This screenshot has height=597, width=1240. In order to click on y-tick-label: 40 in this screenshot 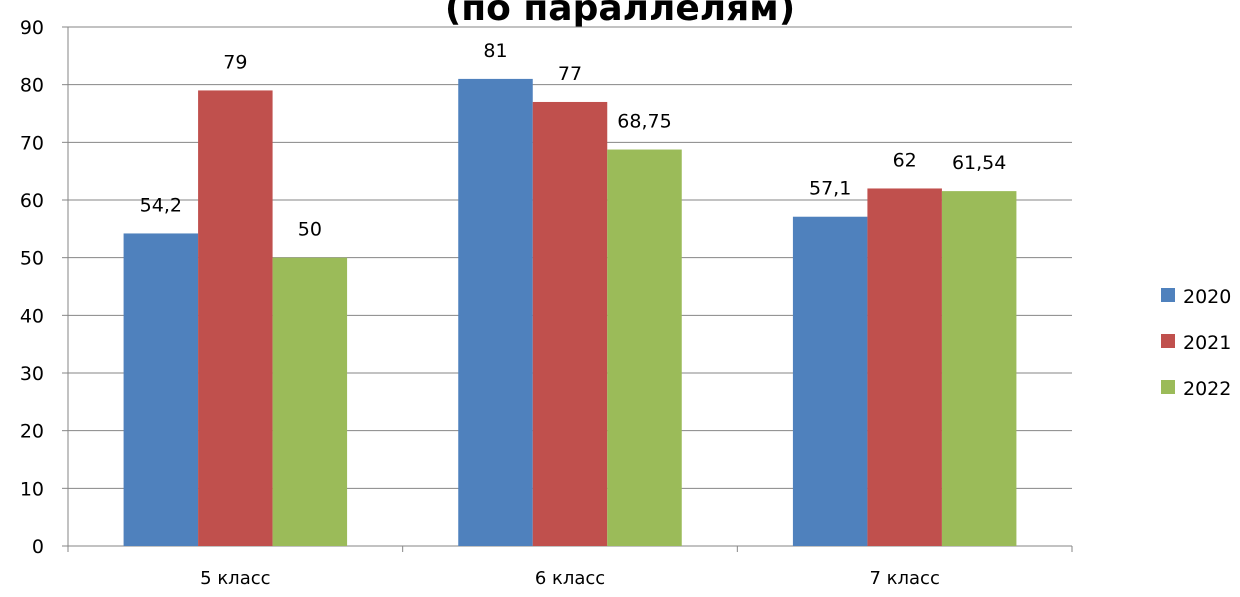, I will do `click(32, 316)`.